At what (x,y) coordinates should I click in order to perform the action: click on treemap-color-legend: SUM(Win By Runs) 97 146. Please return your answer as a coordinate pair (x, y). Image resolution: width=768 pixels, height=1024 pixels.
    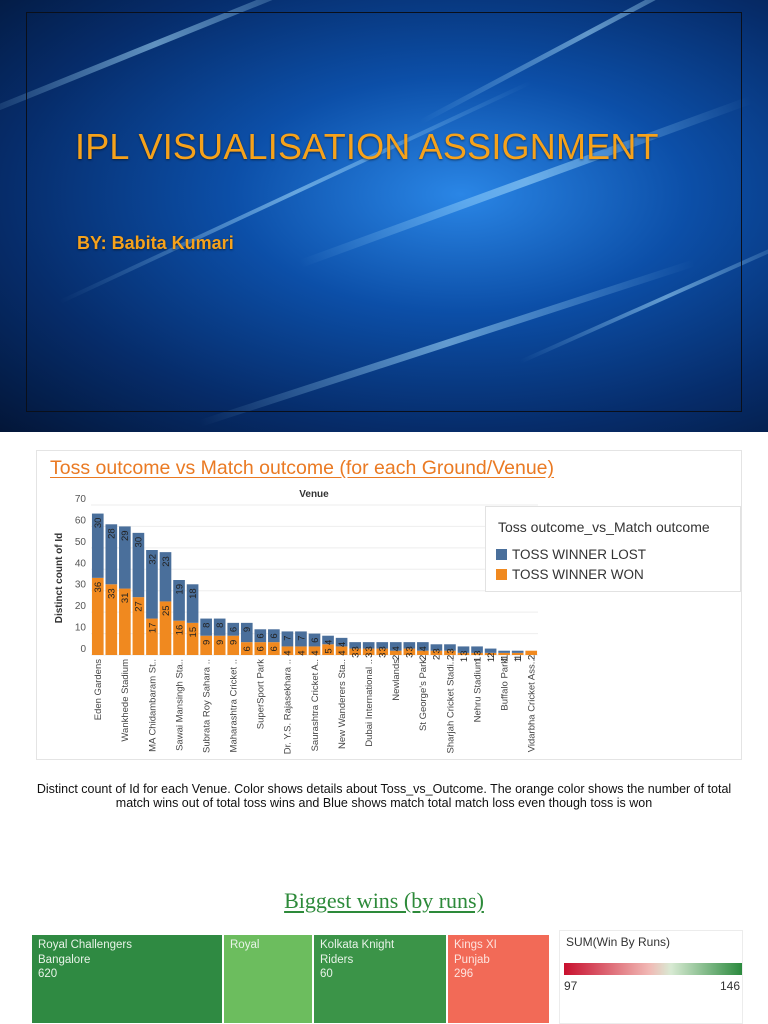
    Looking at the image, I should click on (651, 977).